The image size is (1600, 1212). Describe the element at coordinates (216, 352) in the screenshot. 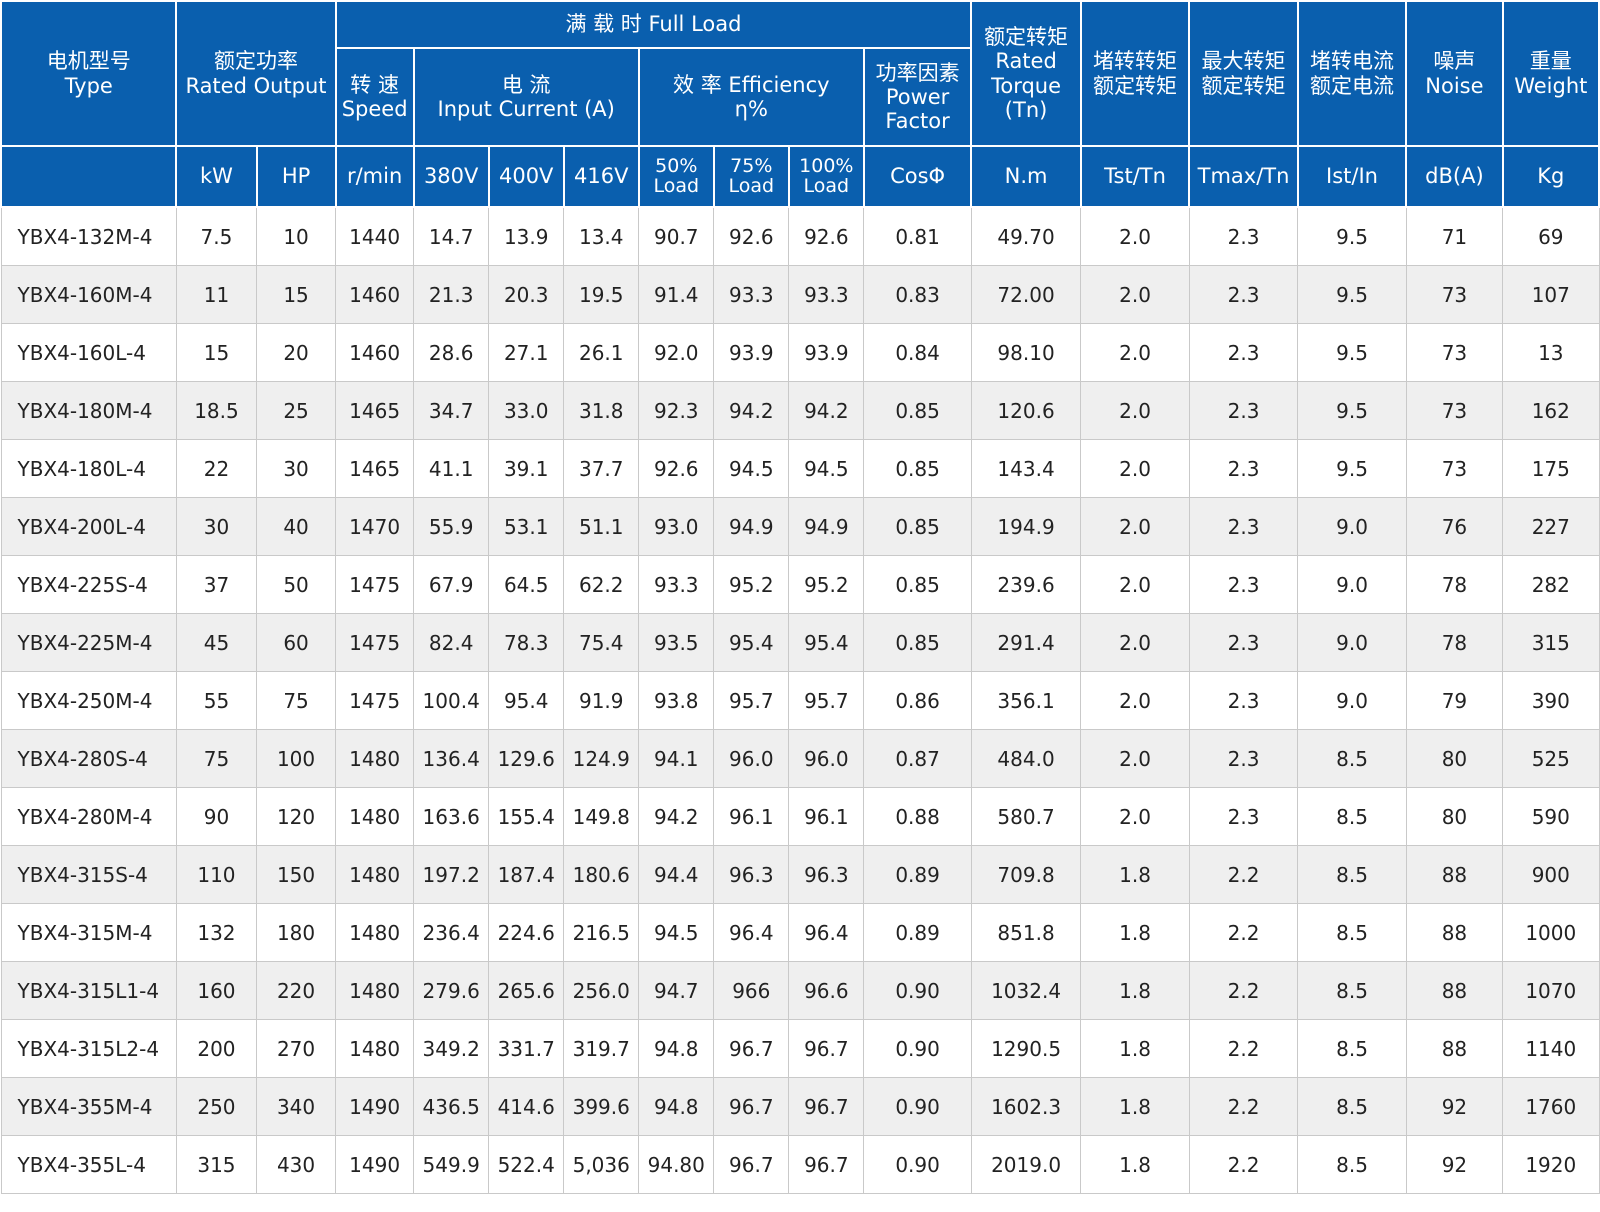

I see `cell-kw: 15` at that location.